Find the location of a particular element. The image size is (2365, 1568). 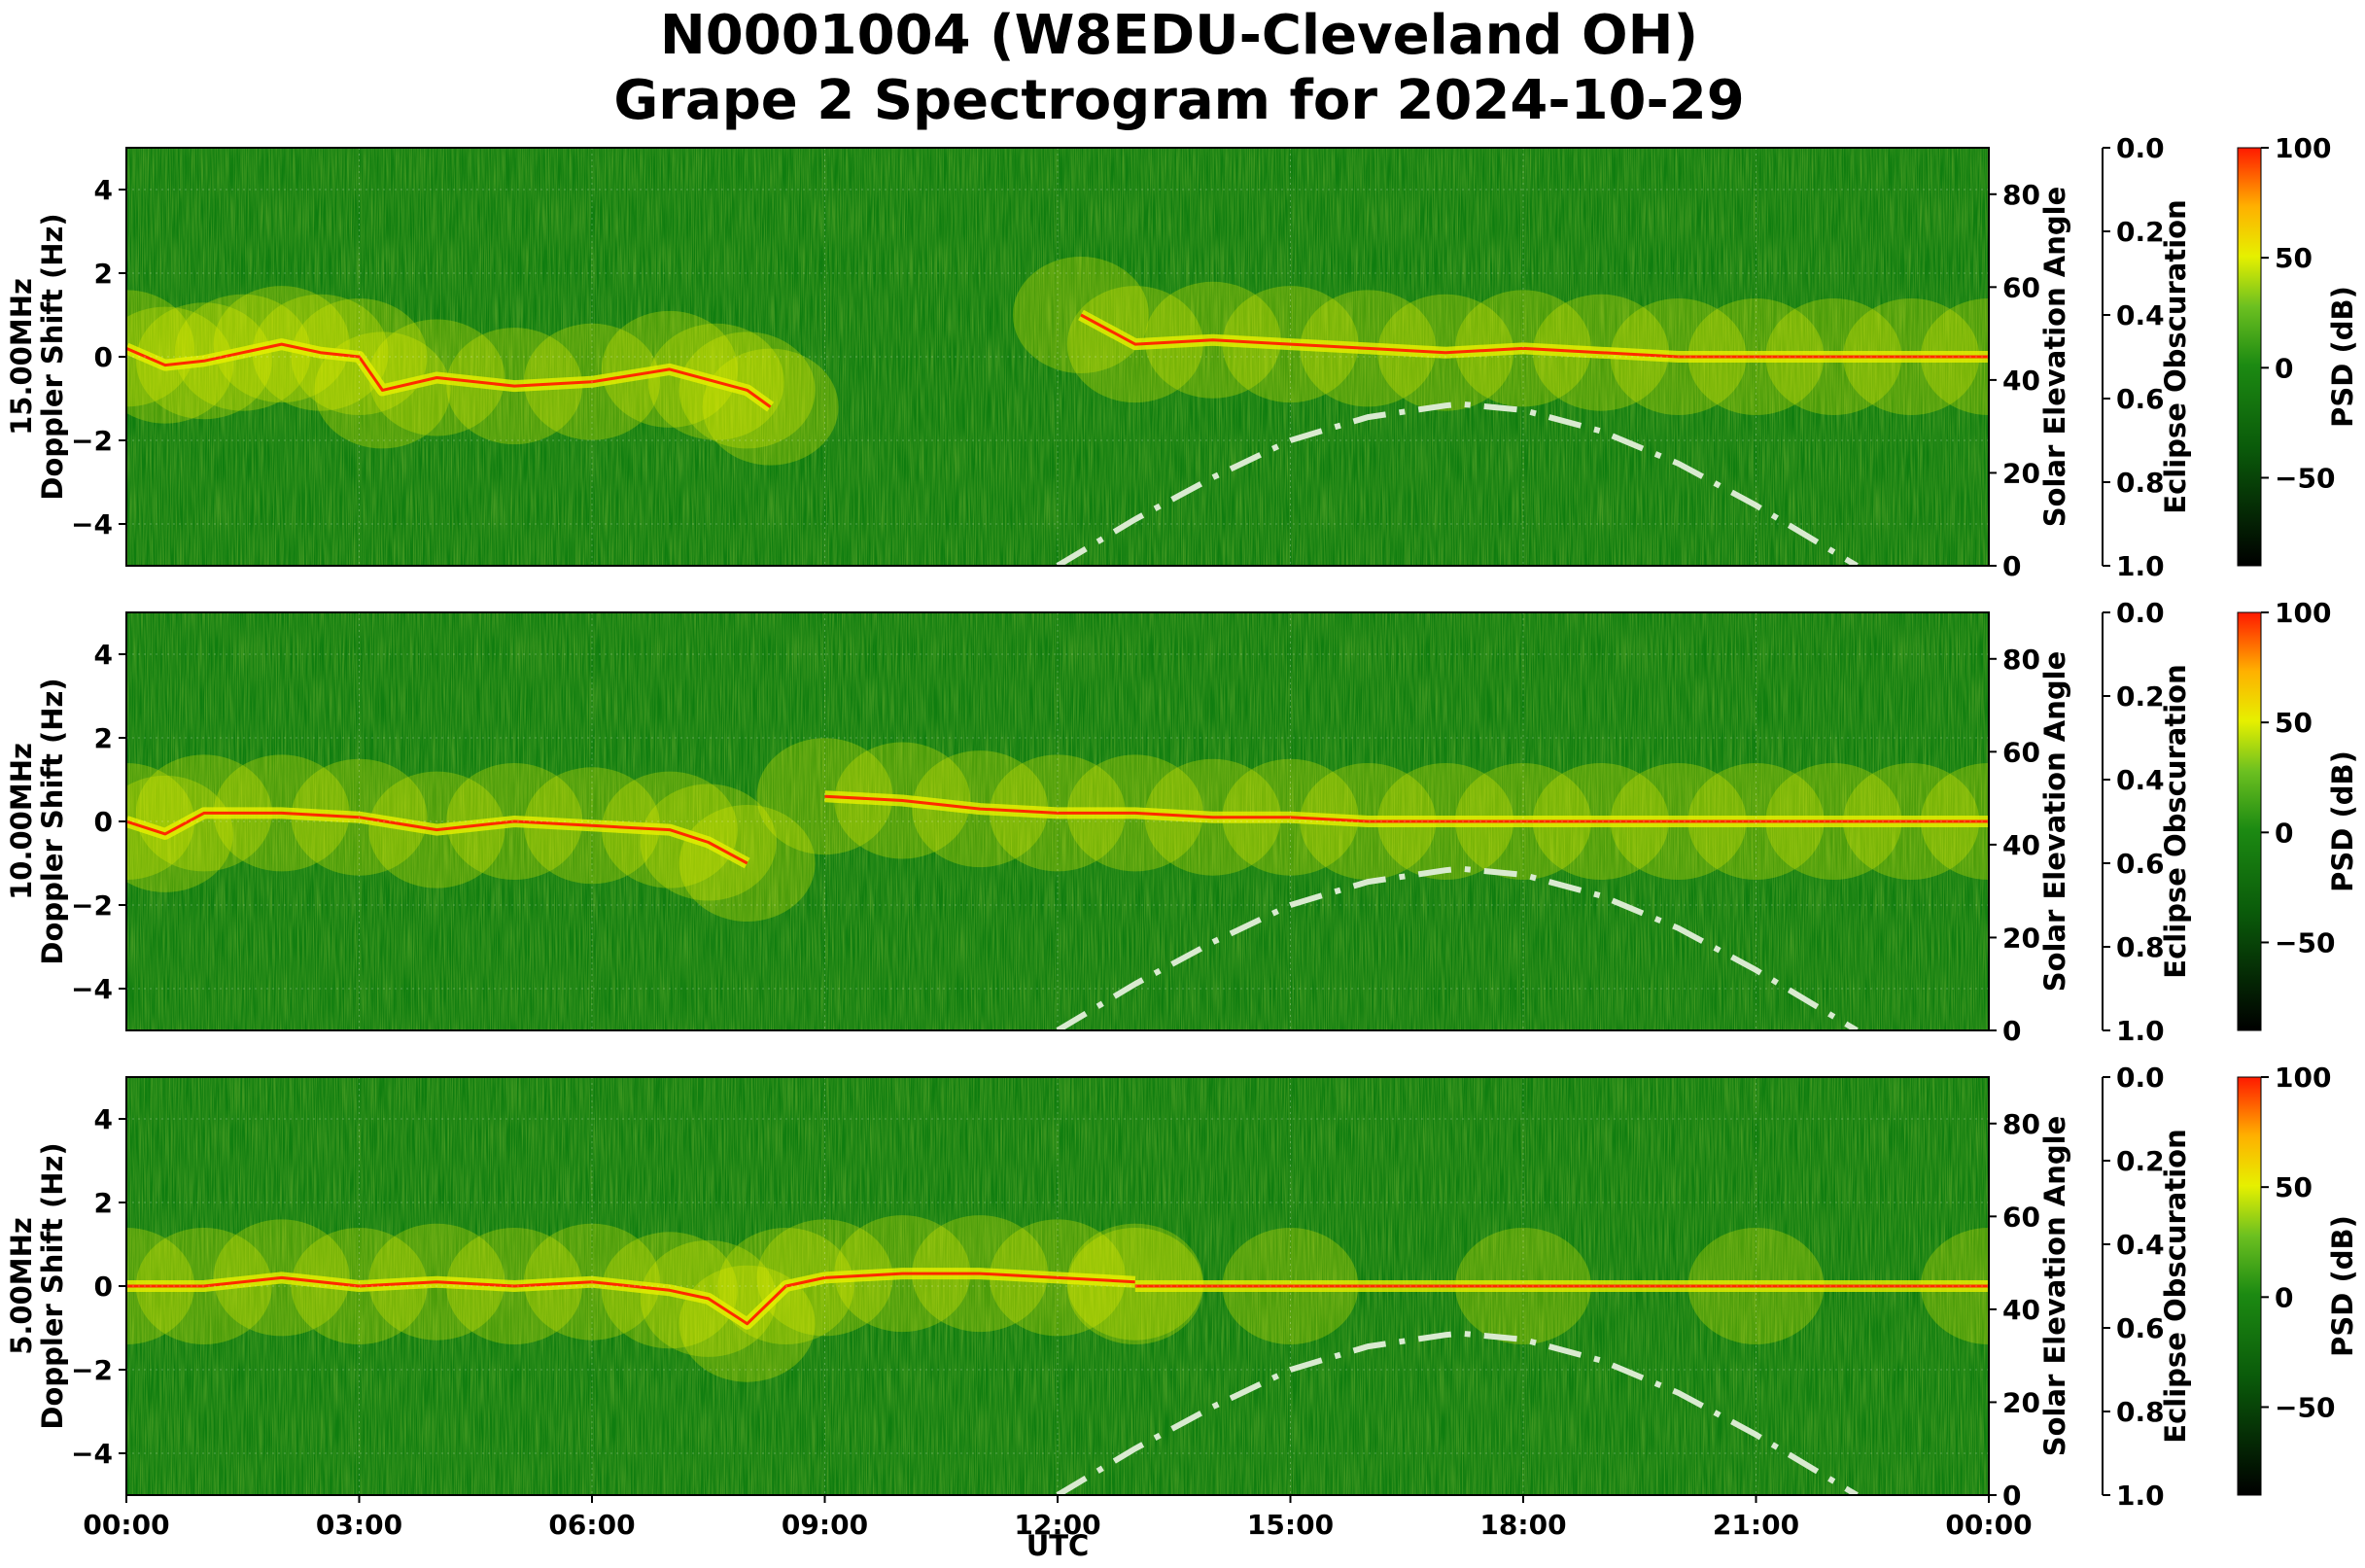

x-axis-label: UTC is located at coordinates (1058, 1545).